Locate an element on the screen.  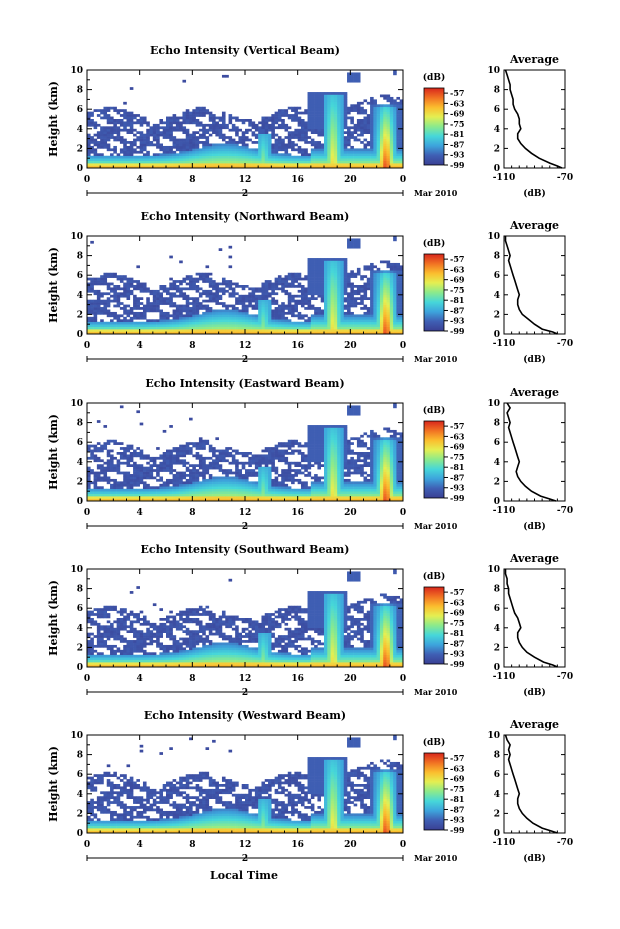
y-tick-label: 10 is located at coordinates (76, 71).